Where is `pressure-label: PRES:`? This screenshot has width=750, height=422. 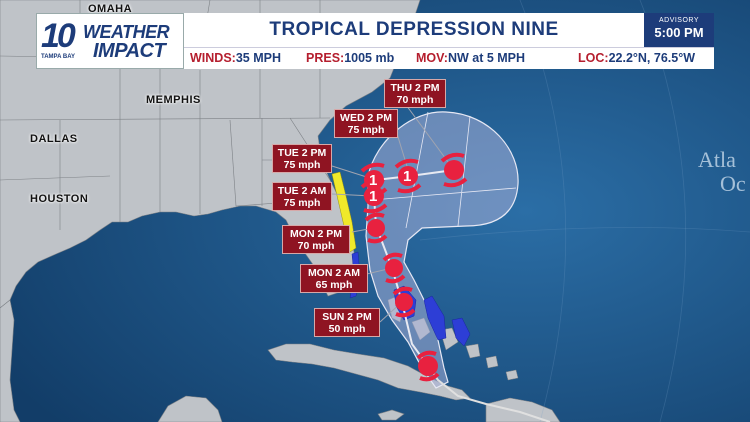
pressure-label: PRES: is located at coordinates (325, 58).